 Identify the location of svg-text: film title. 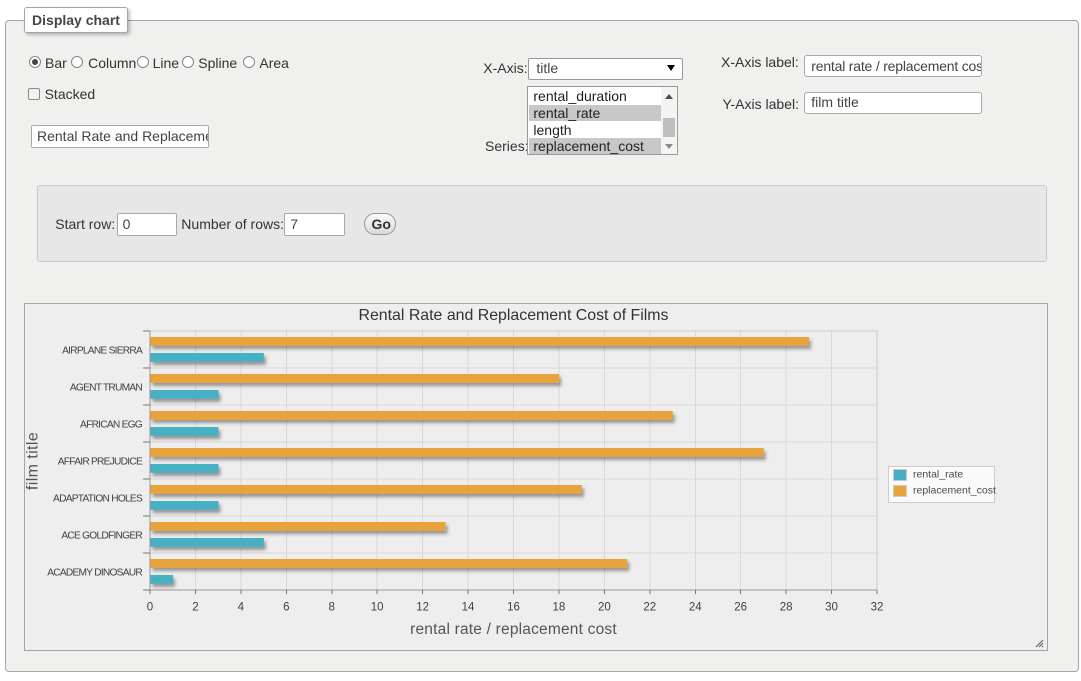
(33, 461).